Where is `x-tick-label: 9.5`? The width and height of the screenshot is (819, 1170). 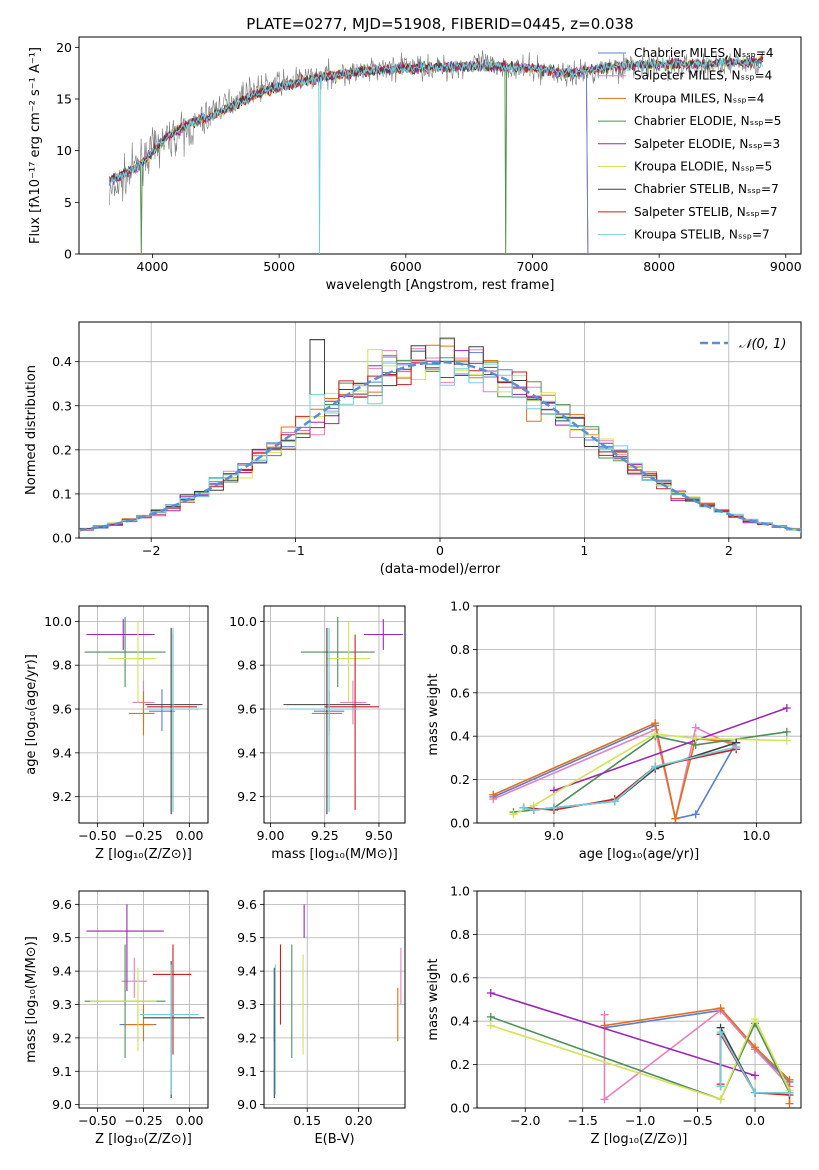
x-tick-label: 9.5 is located at coordinates (655, 835).